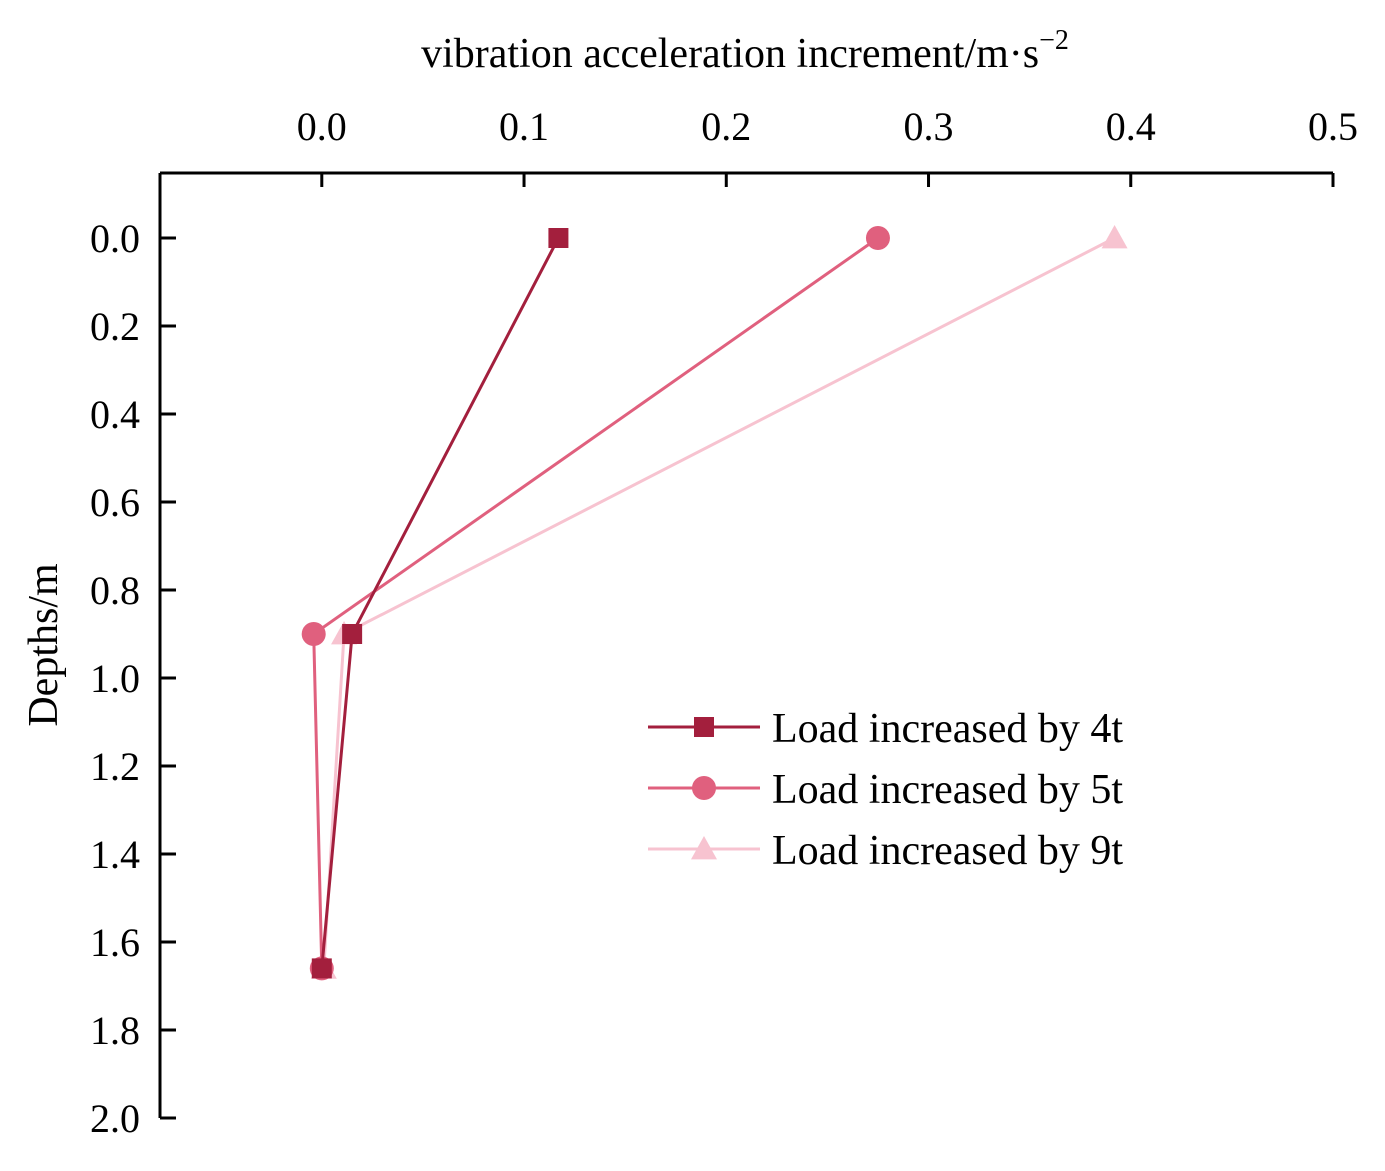 This screenshot has width=1385, height=1171. What do you see at coordinates (44, 645) in the screenshot?
I see `y-axis-title: Depths/m` at bounding box center [44, 645].